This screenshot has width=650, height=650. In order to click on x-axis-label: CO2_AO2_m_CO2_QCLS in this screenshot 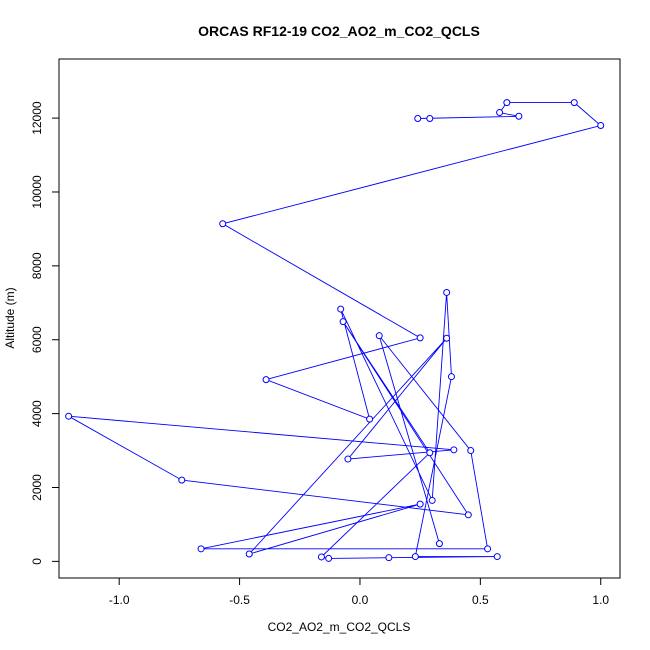, I will do `click(339, 627)`.